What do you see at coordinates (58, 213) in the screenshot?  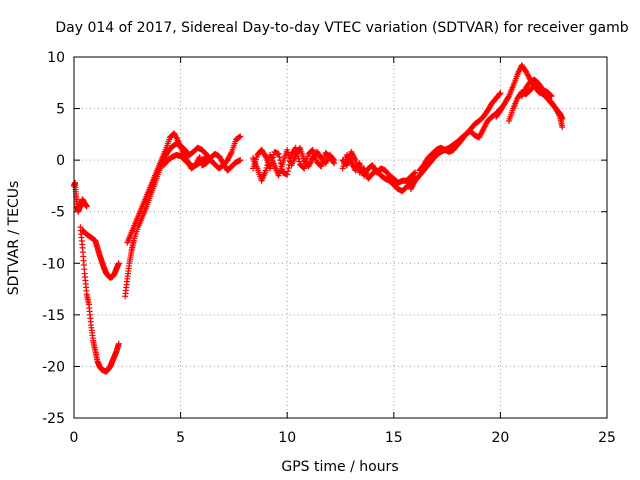 I see `y-tick-label: -5` at bounding box center [58, 213].